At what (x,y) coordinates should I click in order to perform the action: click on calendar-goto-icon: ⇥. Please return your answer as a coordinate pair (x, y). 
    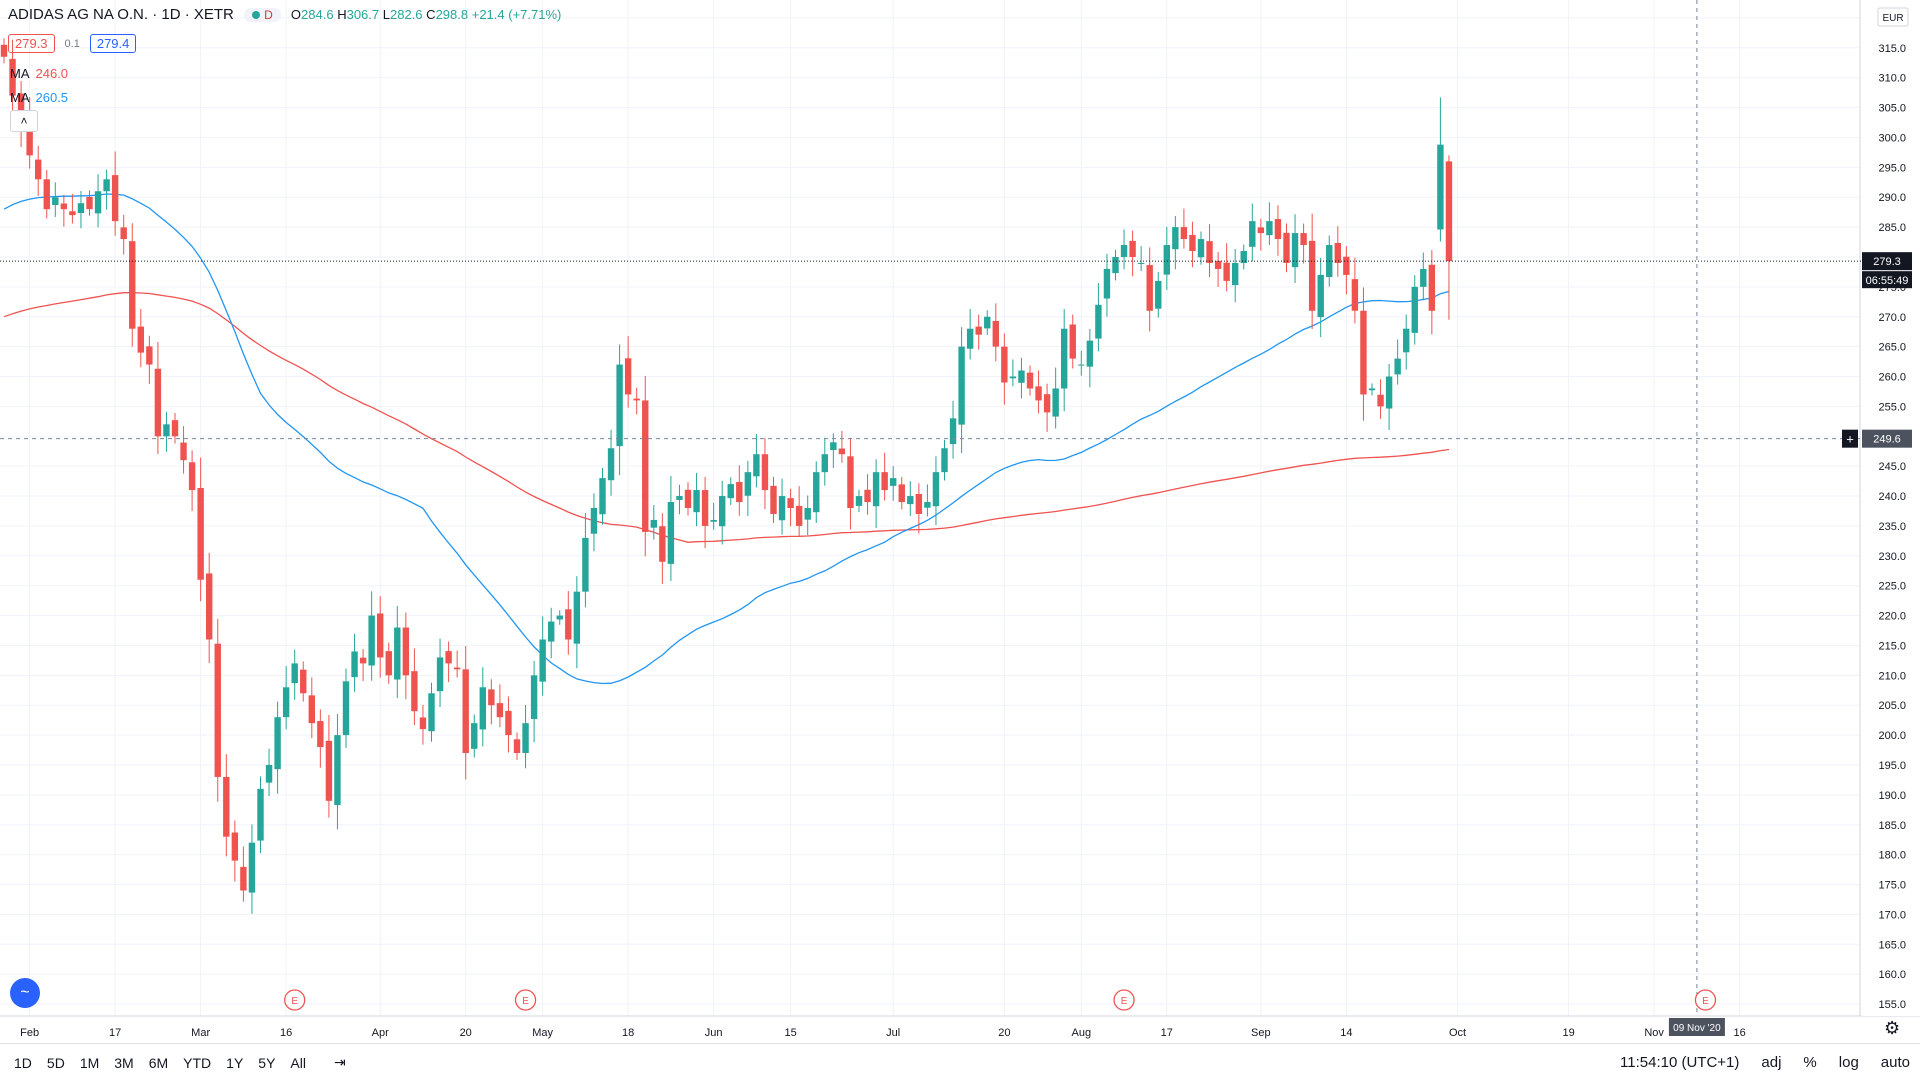
    Looking at the image, I should click on (339, 1062).